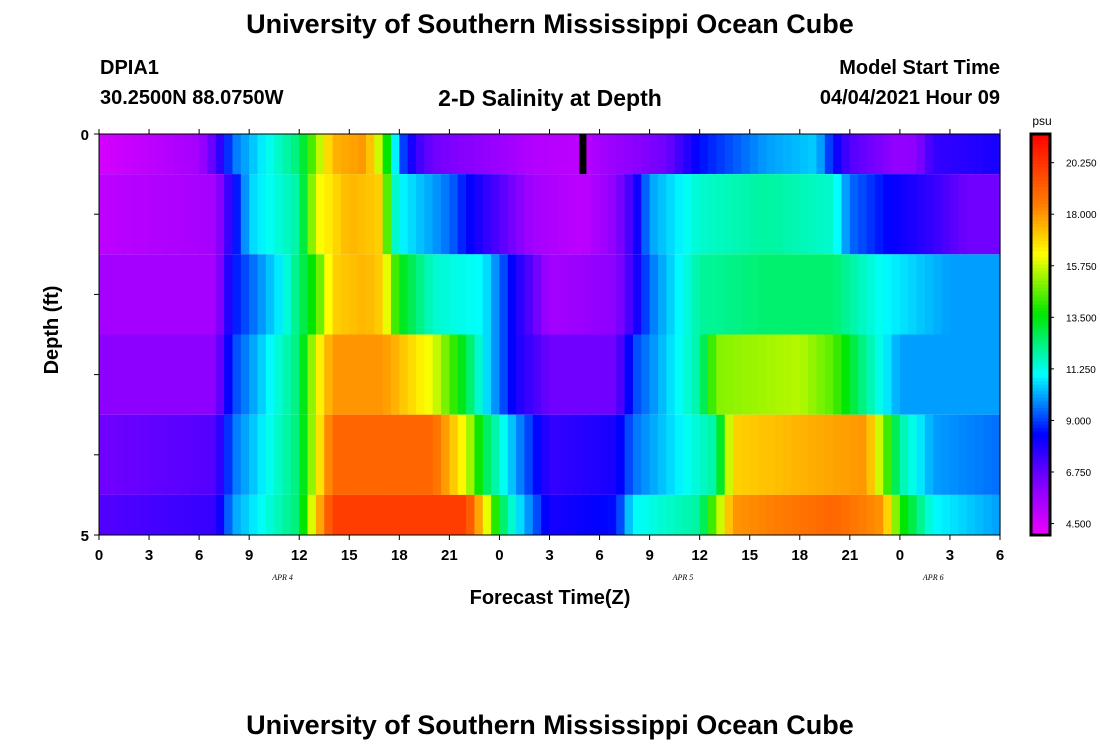 This screenshot has width=1100, height=750. I want to click on station-coordinates: 30.2500N 88.0750W, so click(192, 98).